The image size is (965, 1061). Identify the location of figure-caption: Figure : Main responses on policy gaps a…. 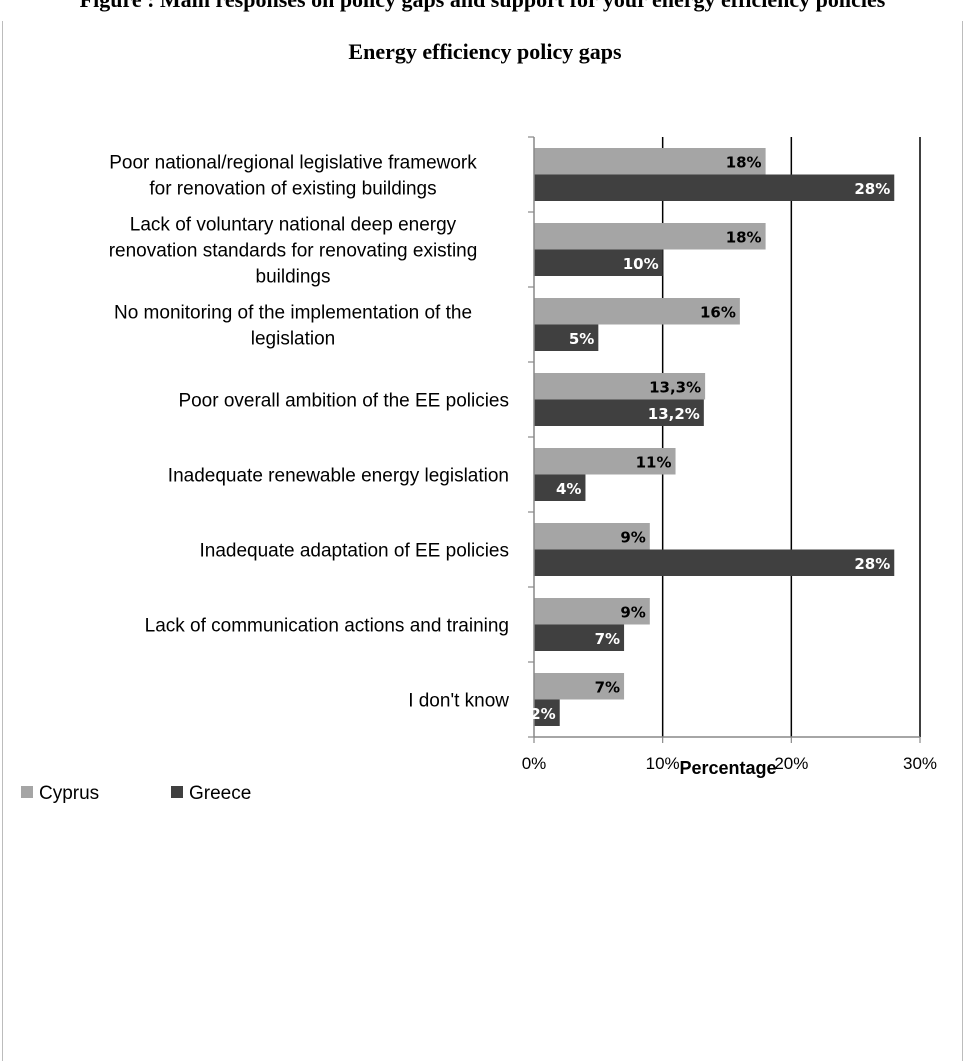
(482, 10).